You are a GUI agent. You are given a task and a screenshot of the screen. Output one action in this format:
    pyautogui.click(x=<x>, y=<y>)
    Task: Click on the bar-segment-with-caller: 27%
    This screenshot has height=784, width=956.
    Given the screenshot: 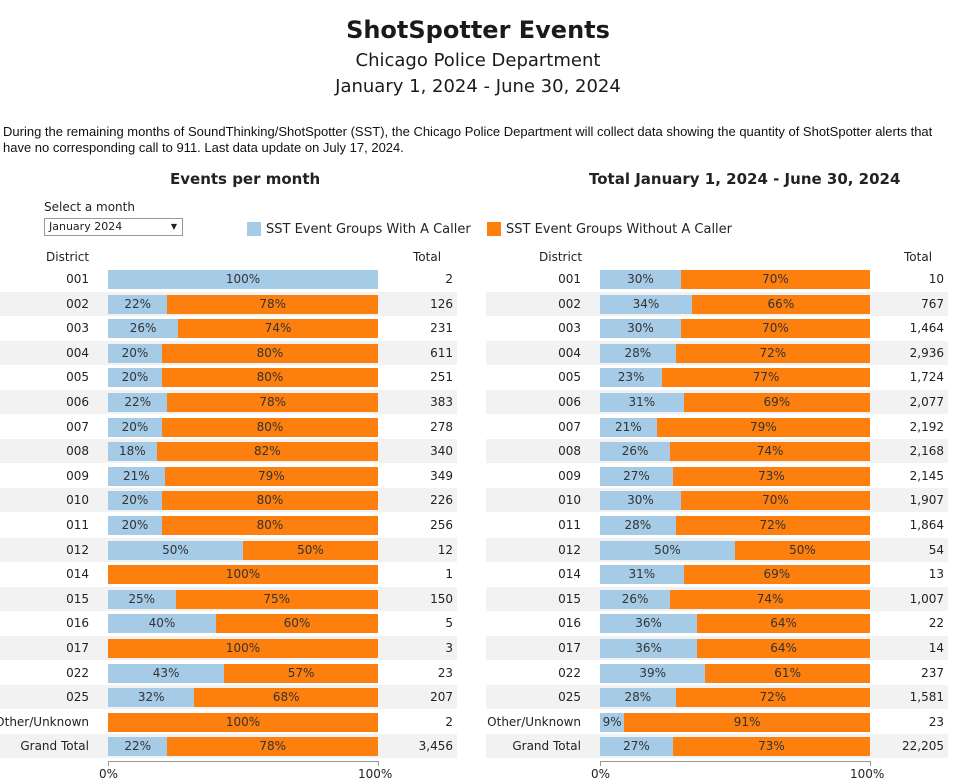 What is the action you would take?
    pyautogui.click(x=636, y=476)
    